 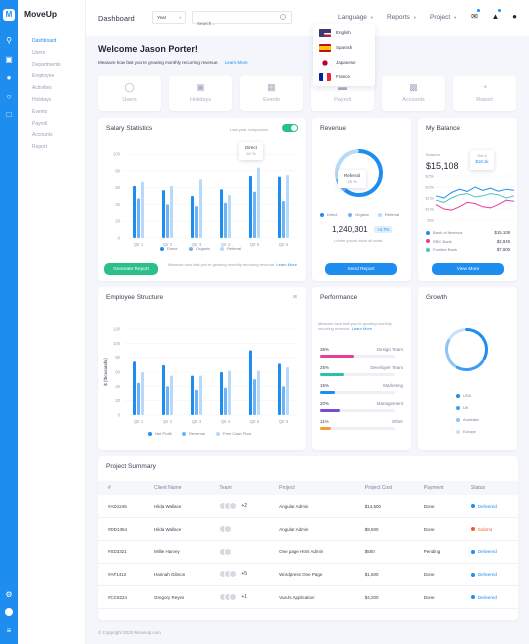 What do you see at coordinates (40, 147) in the screenshot?
I see `sidebar-item-report: Report` at bounding box center [40, 147].